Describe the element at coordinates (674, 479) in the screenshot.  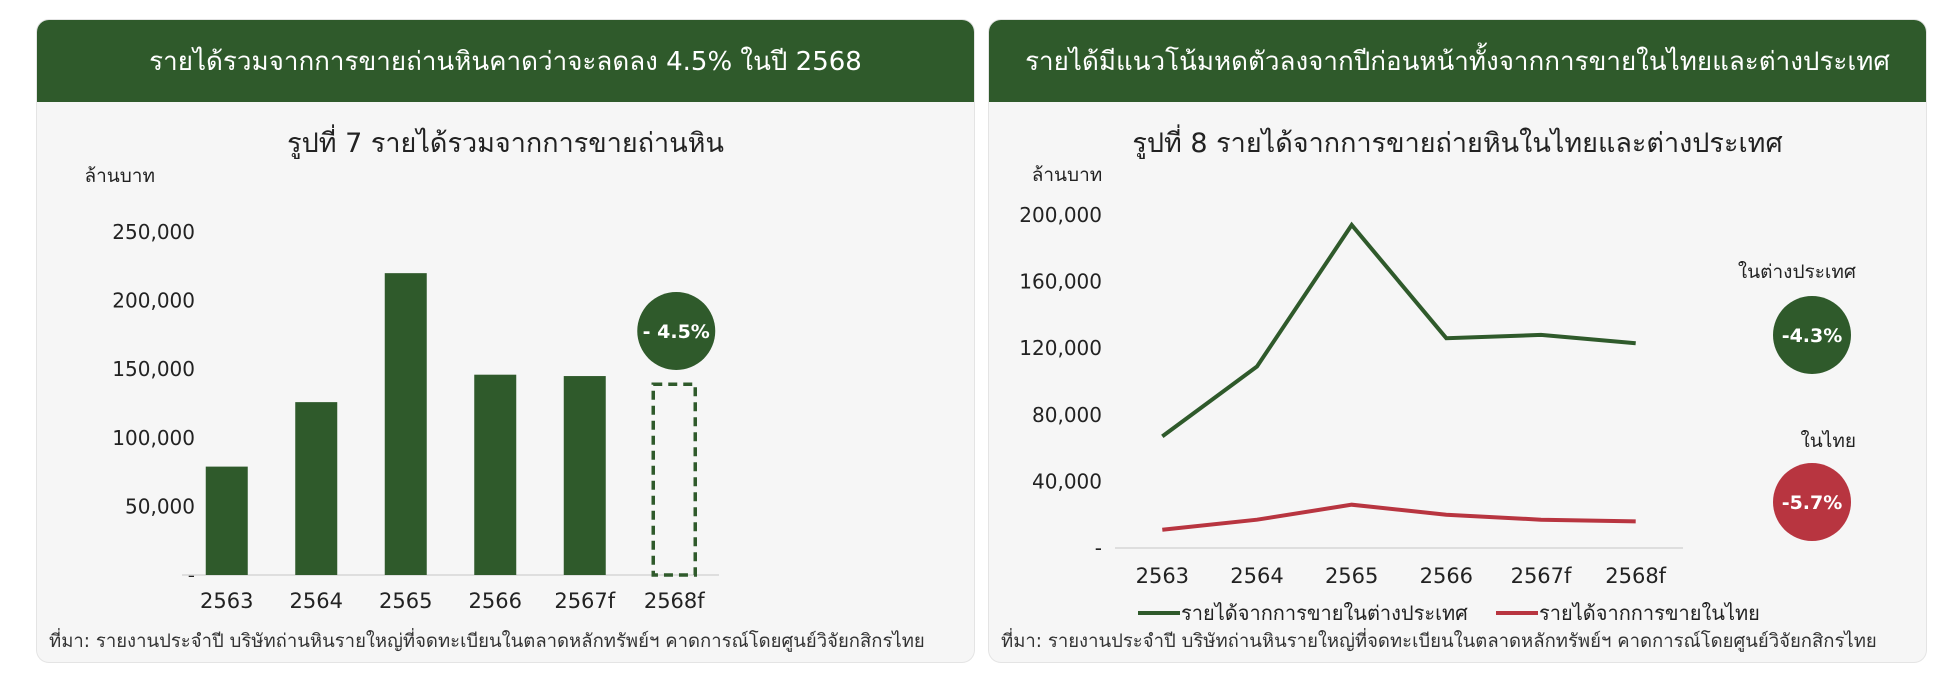
I see `bar-forecast` at that location.